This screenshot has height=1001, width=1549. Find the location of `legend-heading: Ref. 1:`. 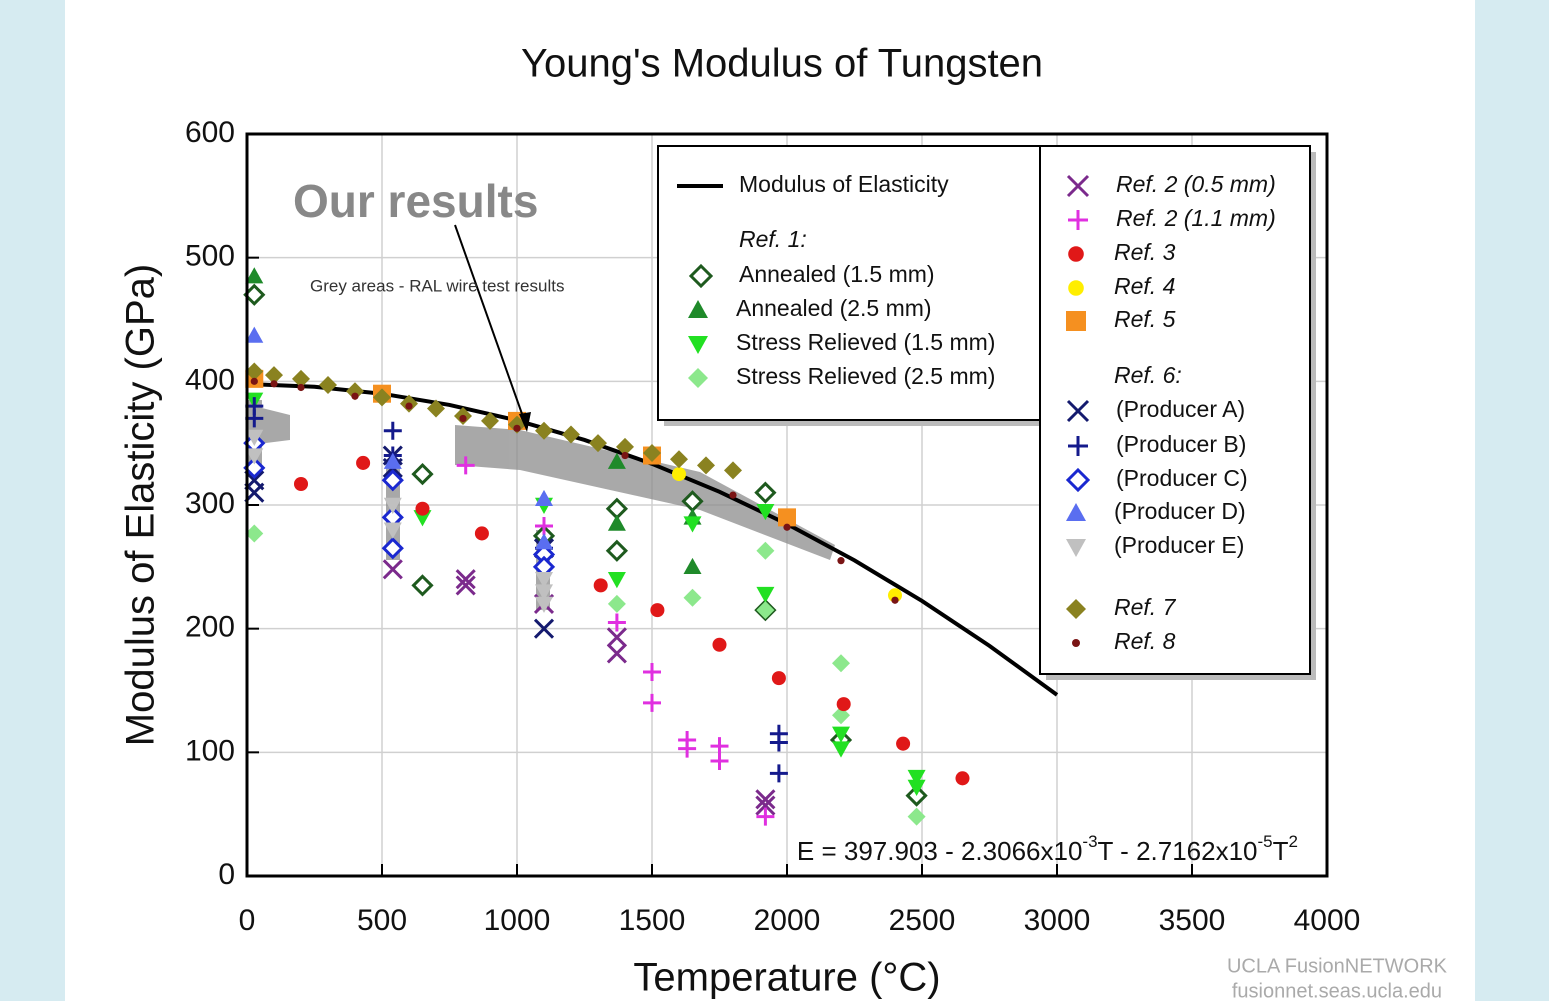

legend-heading: Ref. 1: is located at coordinates (773, 239).